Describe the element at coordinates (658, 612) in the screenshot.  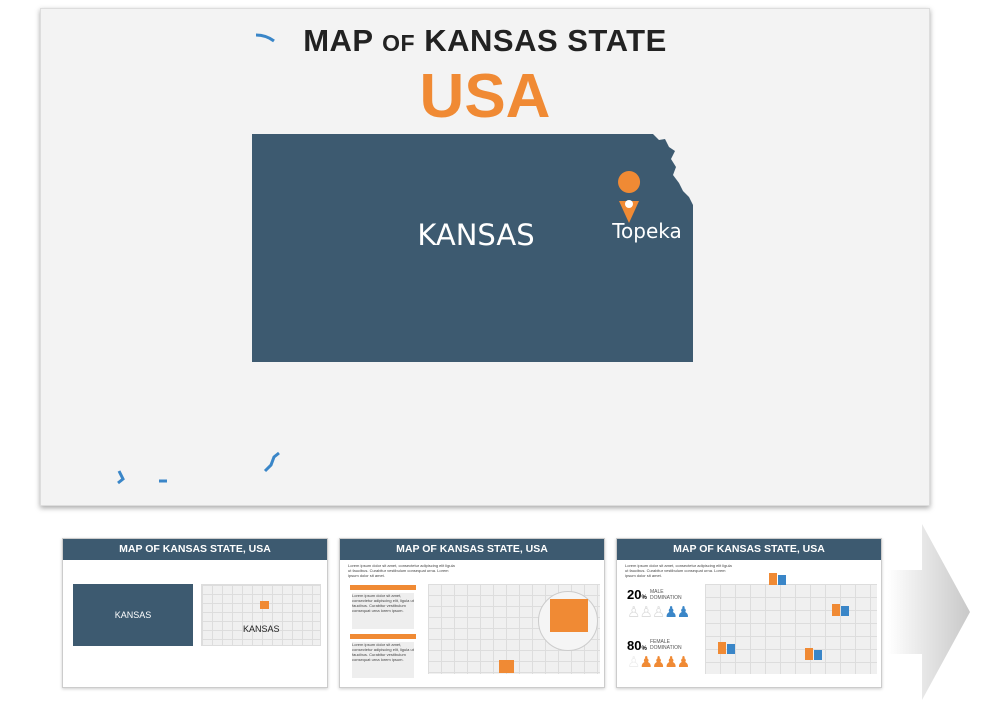
I see `male-icons: ♙♙♙♟♟` at that location.